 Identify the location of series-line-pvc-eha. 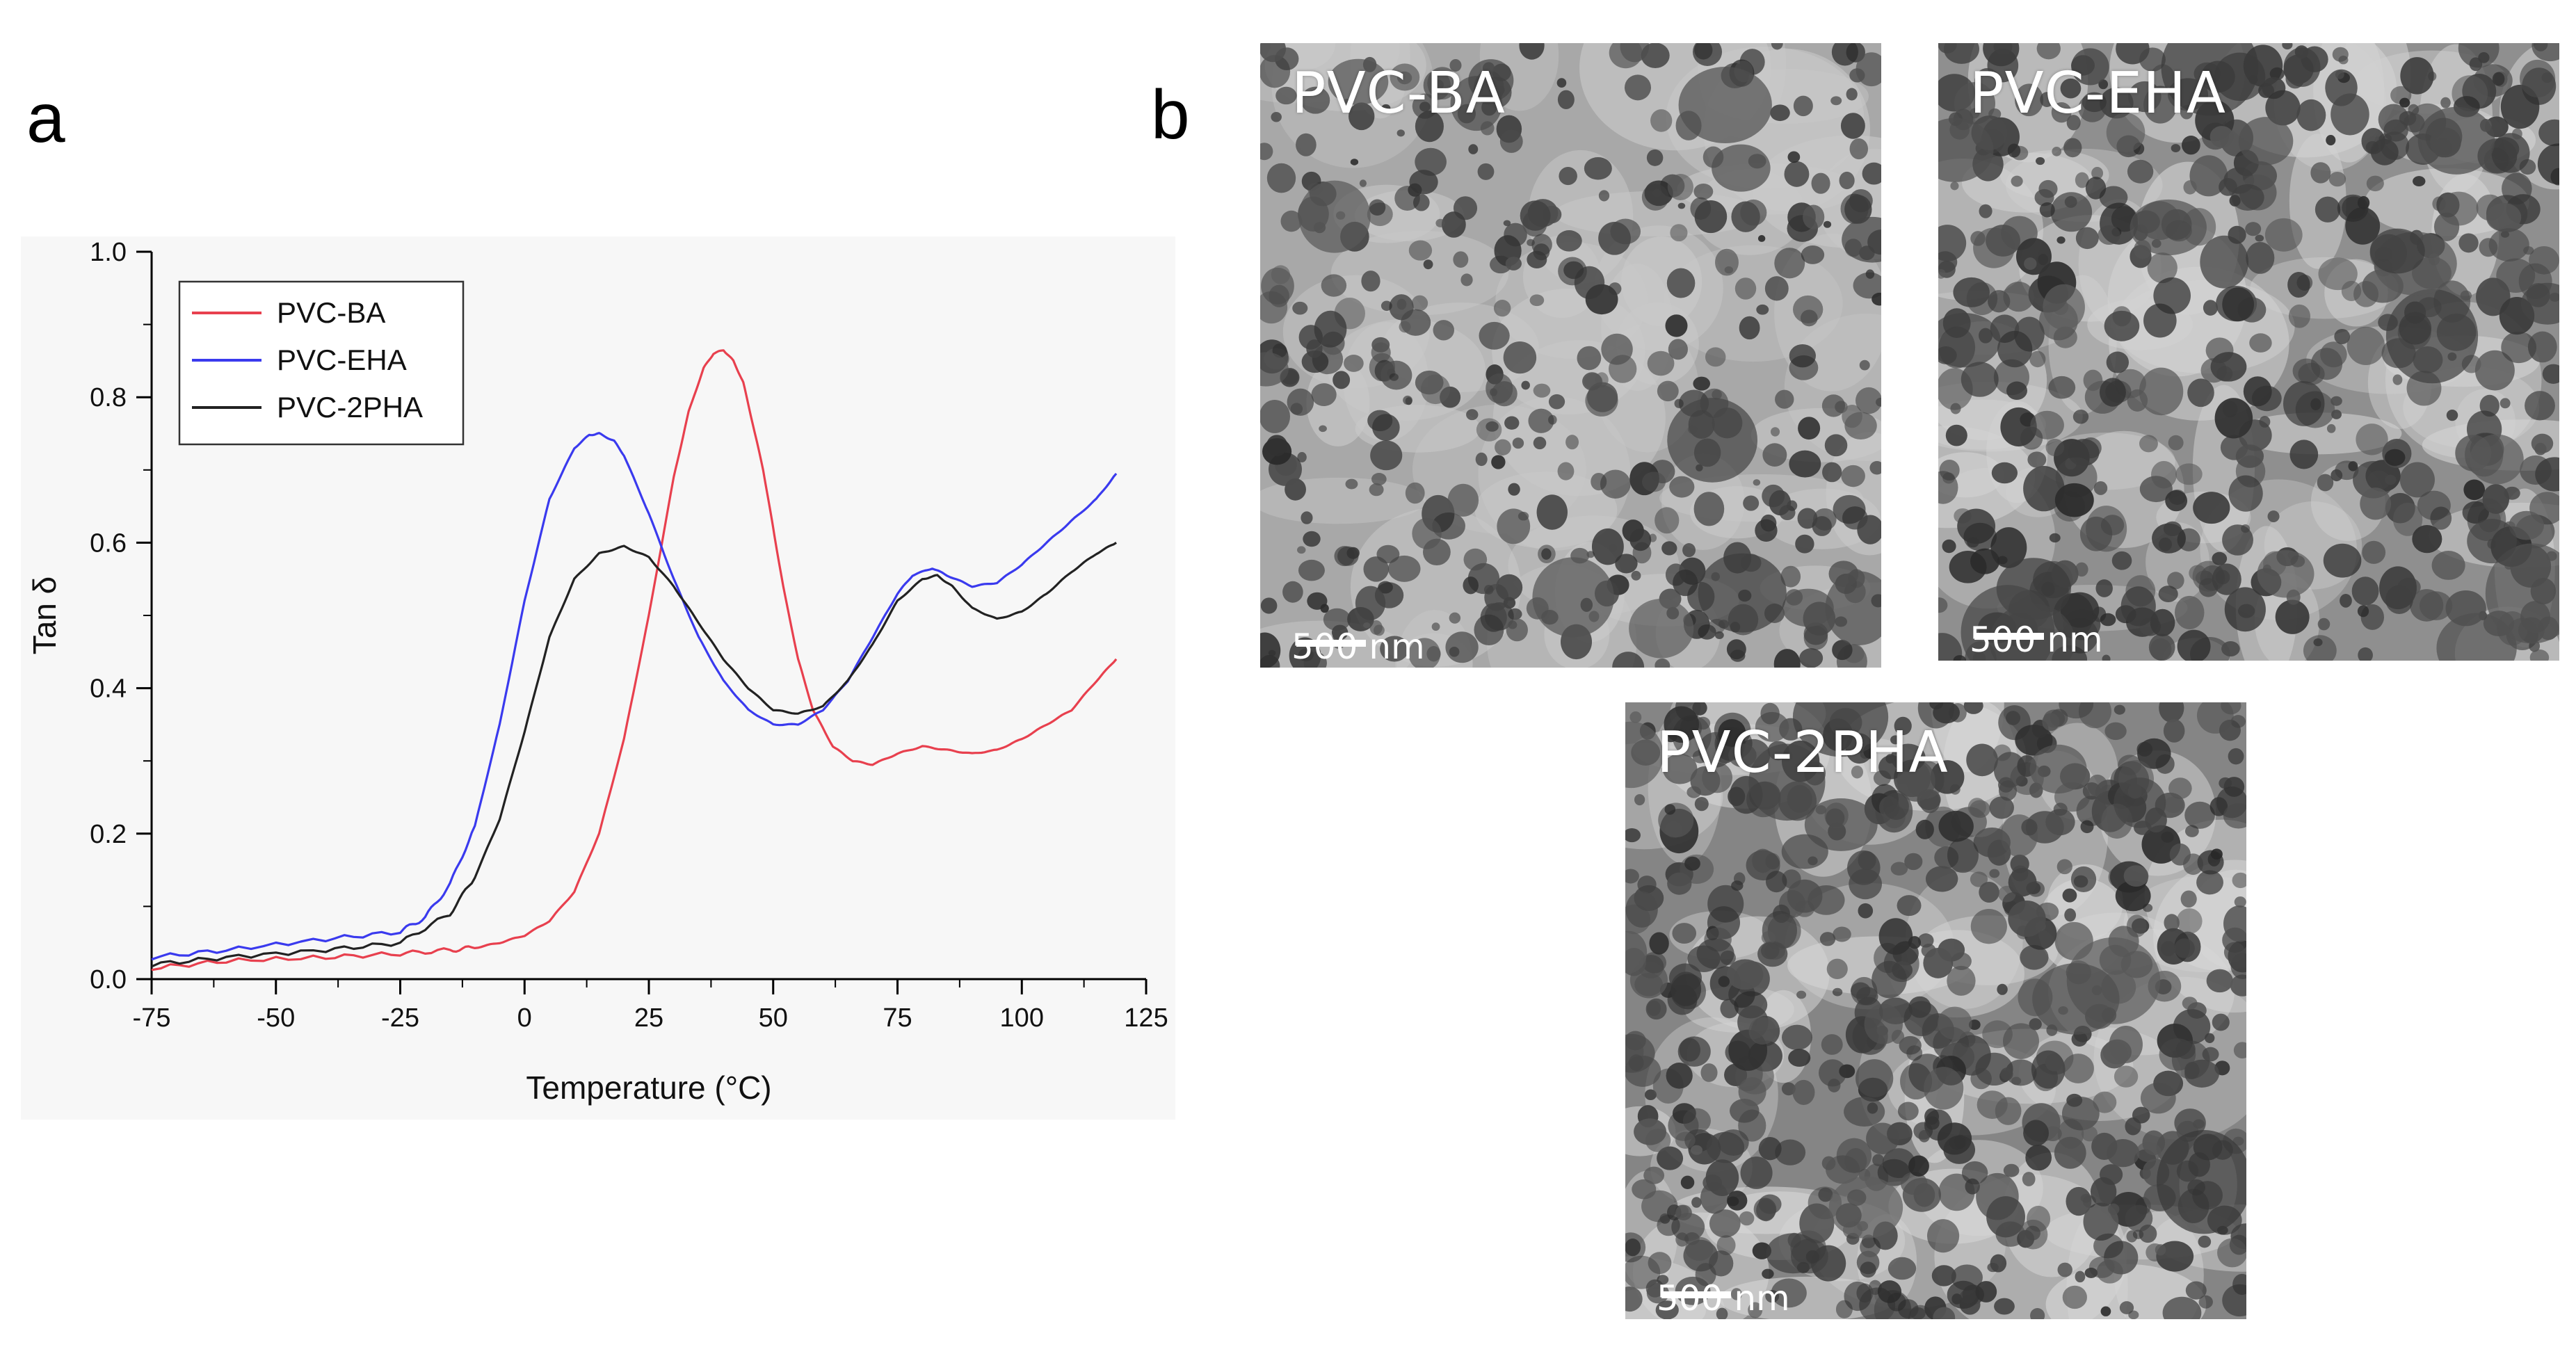
(634, 696).